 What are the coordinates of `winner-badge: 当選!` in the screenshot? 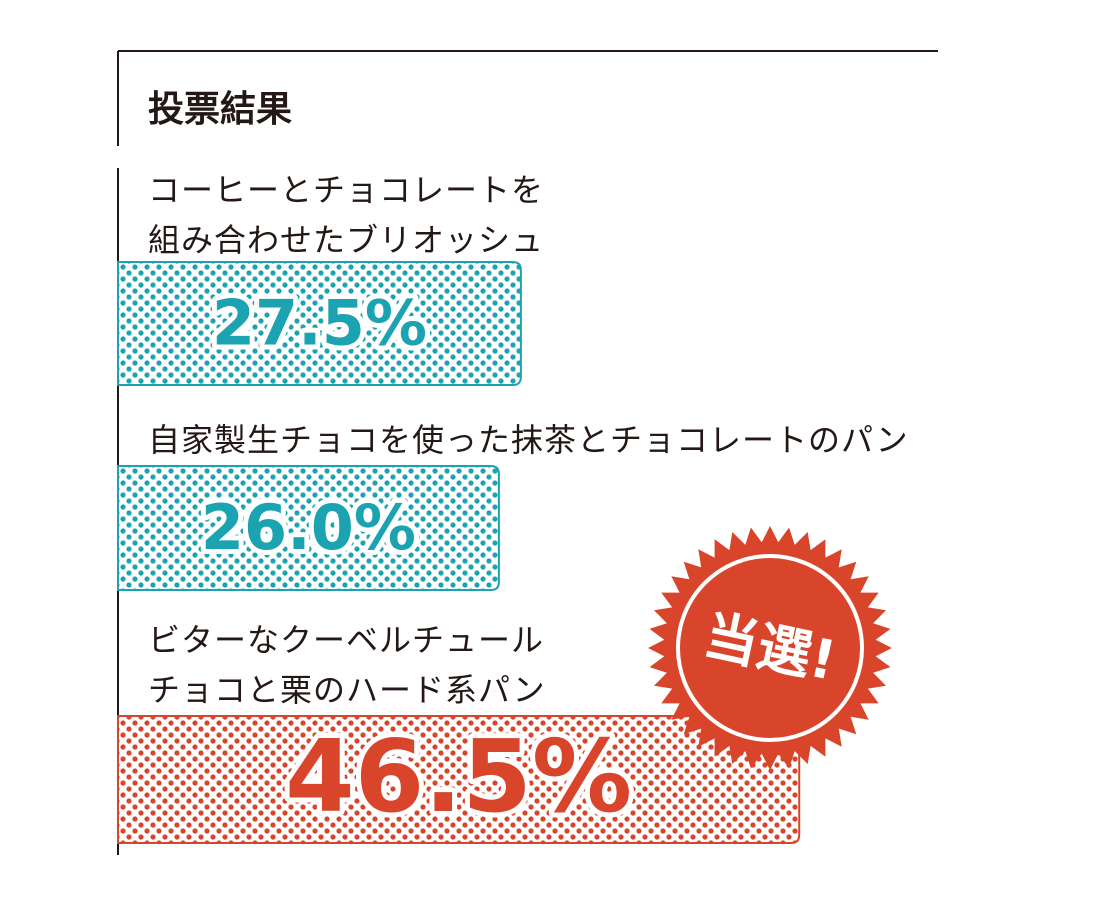 It's located at (770, 648).